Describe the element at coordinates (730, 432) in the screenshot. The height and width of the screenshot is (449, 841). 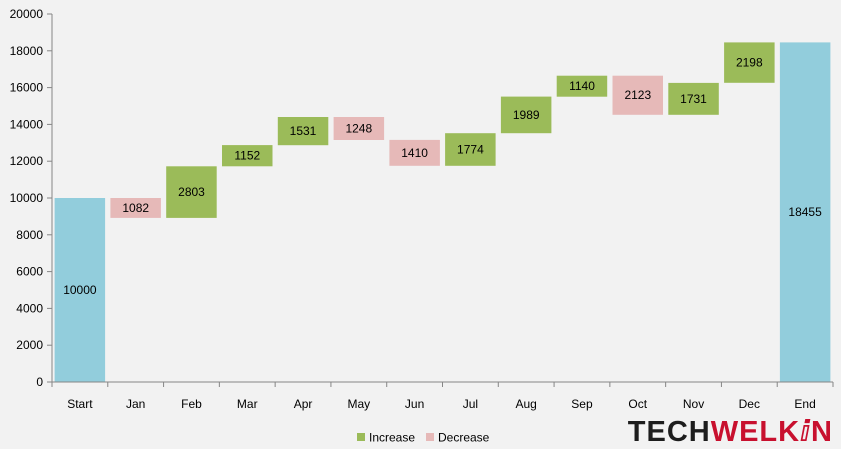
I see `techwelkin-logo: TECHWELKⅈN` at that location.